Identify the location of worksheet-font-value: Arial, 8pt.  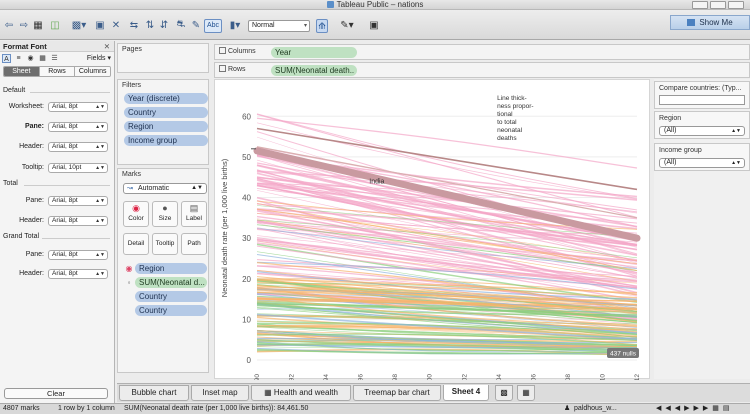
(65, 106).